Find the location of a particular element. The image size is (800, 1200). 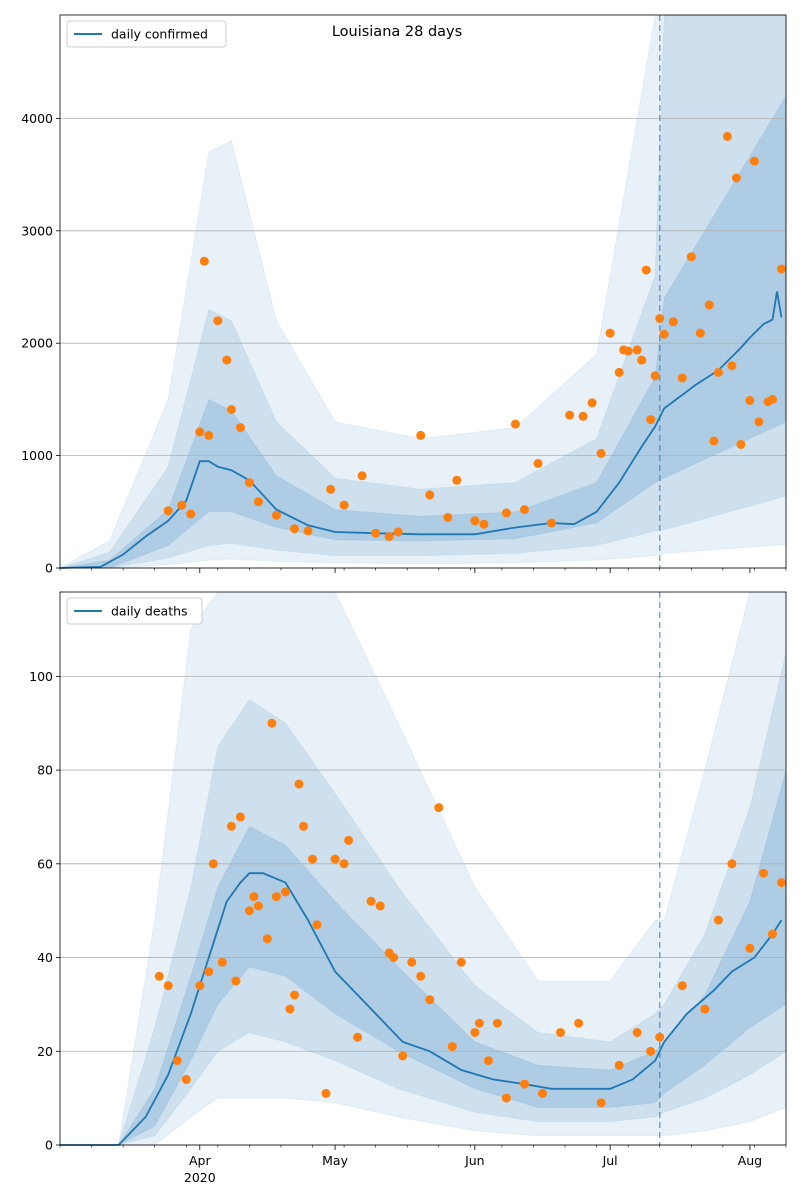

y-tick-label: 0 is located at coordinates (49, 1145).